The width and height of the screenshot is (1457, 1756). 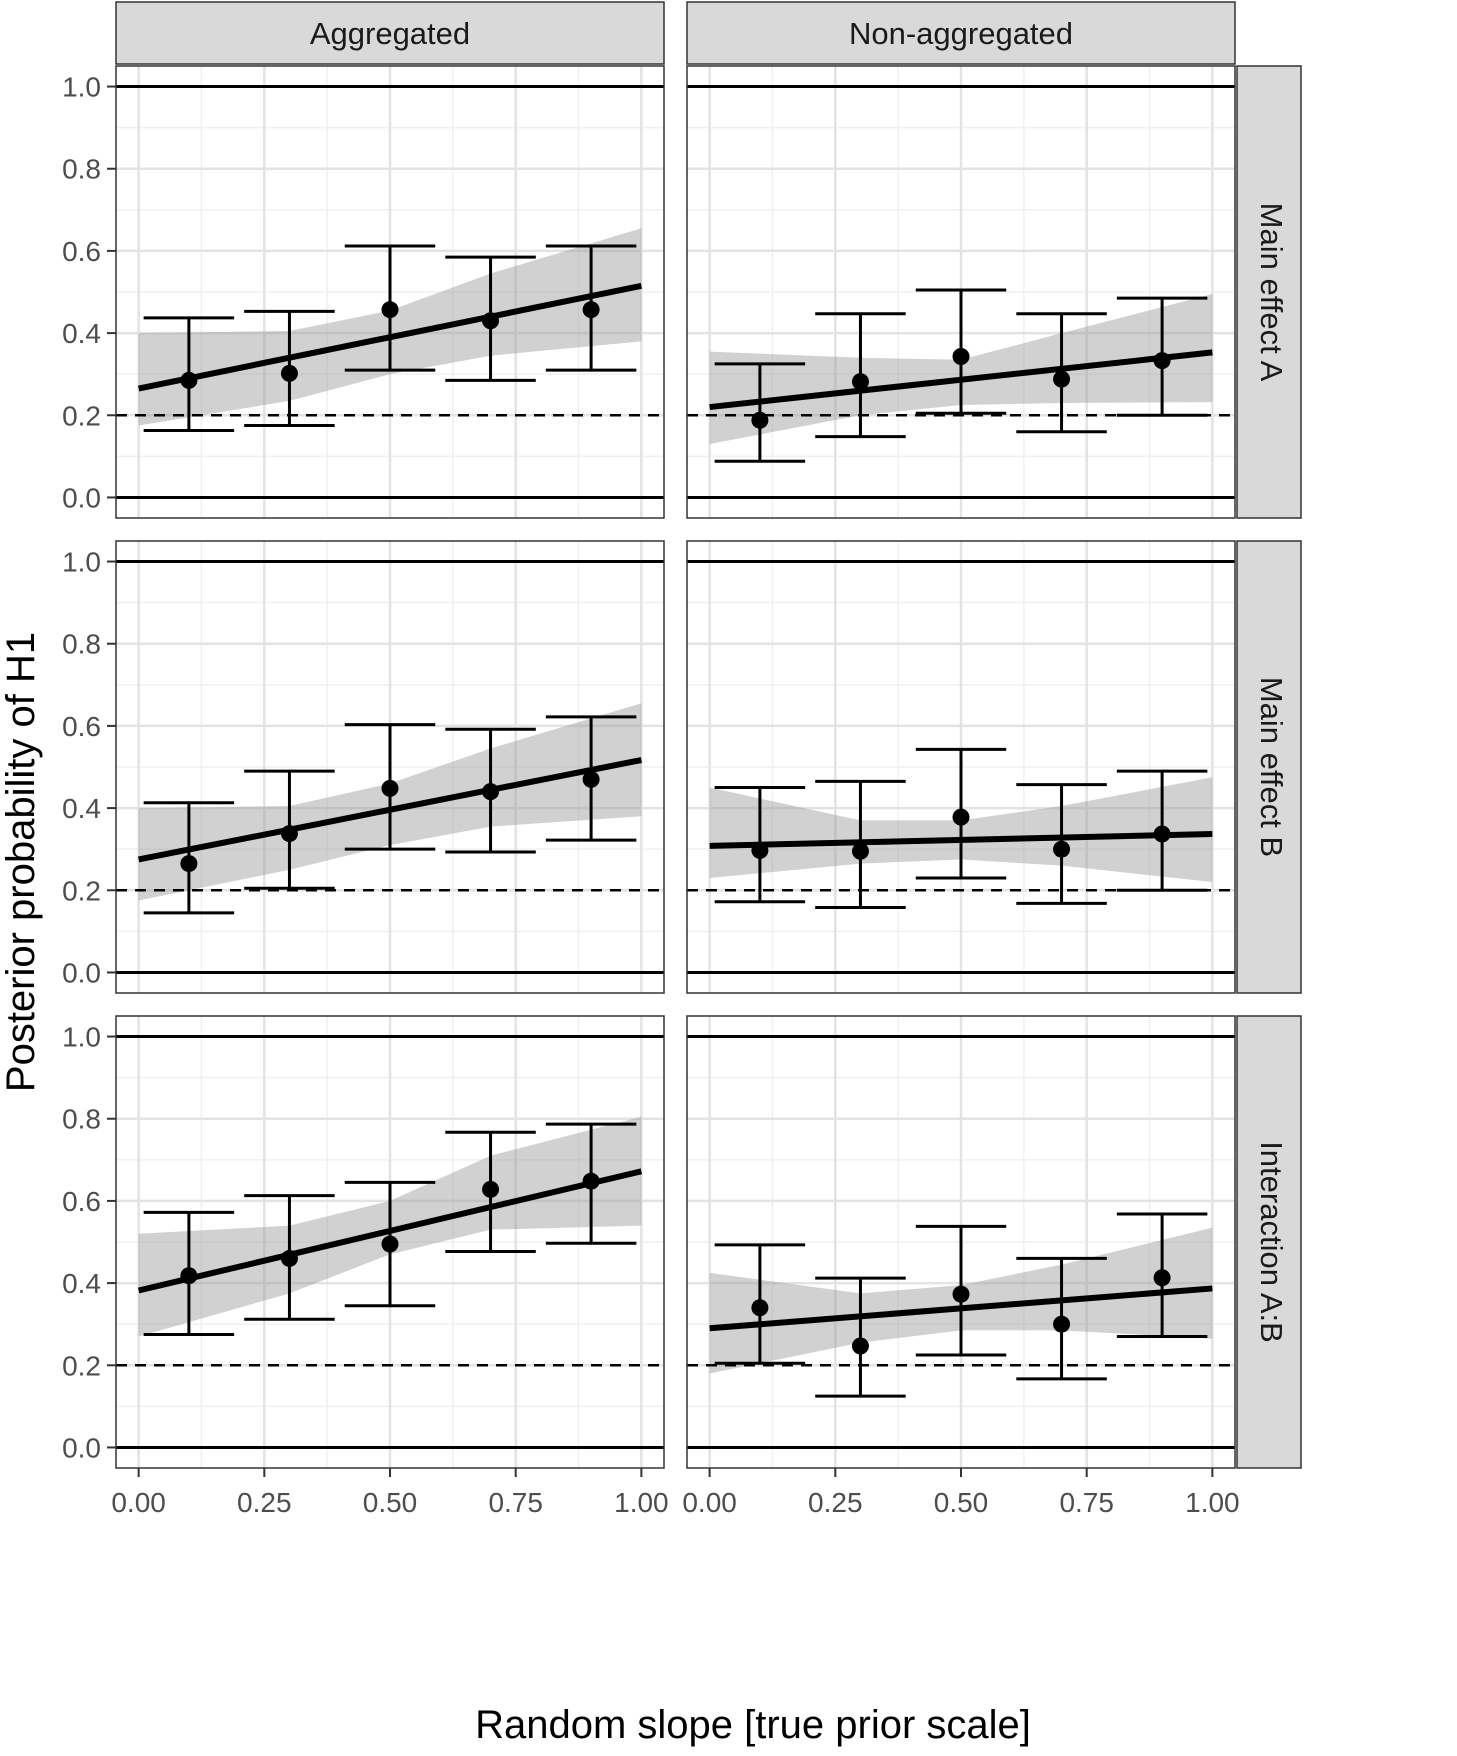 I want to click on panel-interaction-a-b-aggregated, so click(x=390, y=1242).